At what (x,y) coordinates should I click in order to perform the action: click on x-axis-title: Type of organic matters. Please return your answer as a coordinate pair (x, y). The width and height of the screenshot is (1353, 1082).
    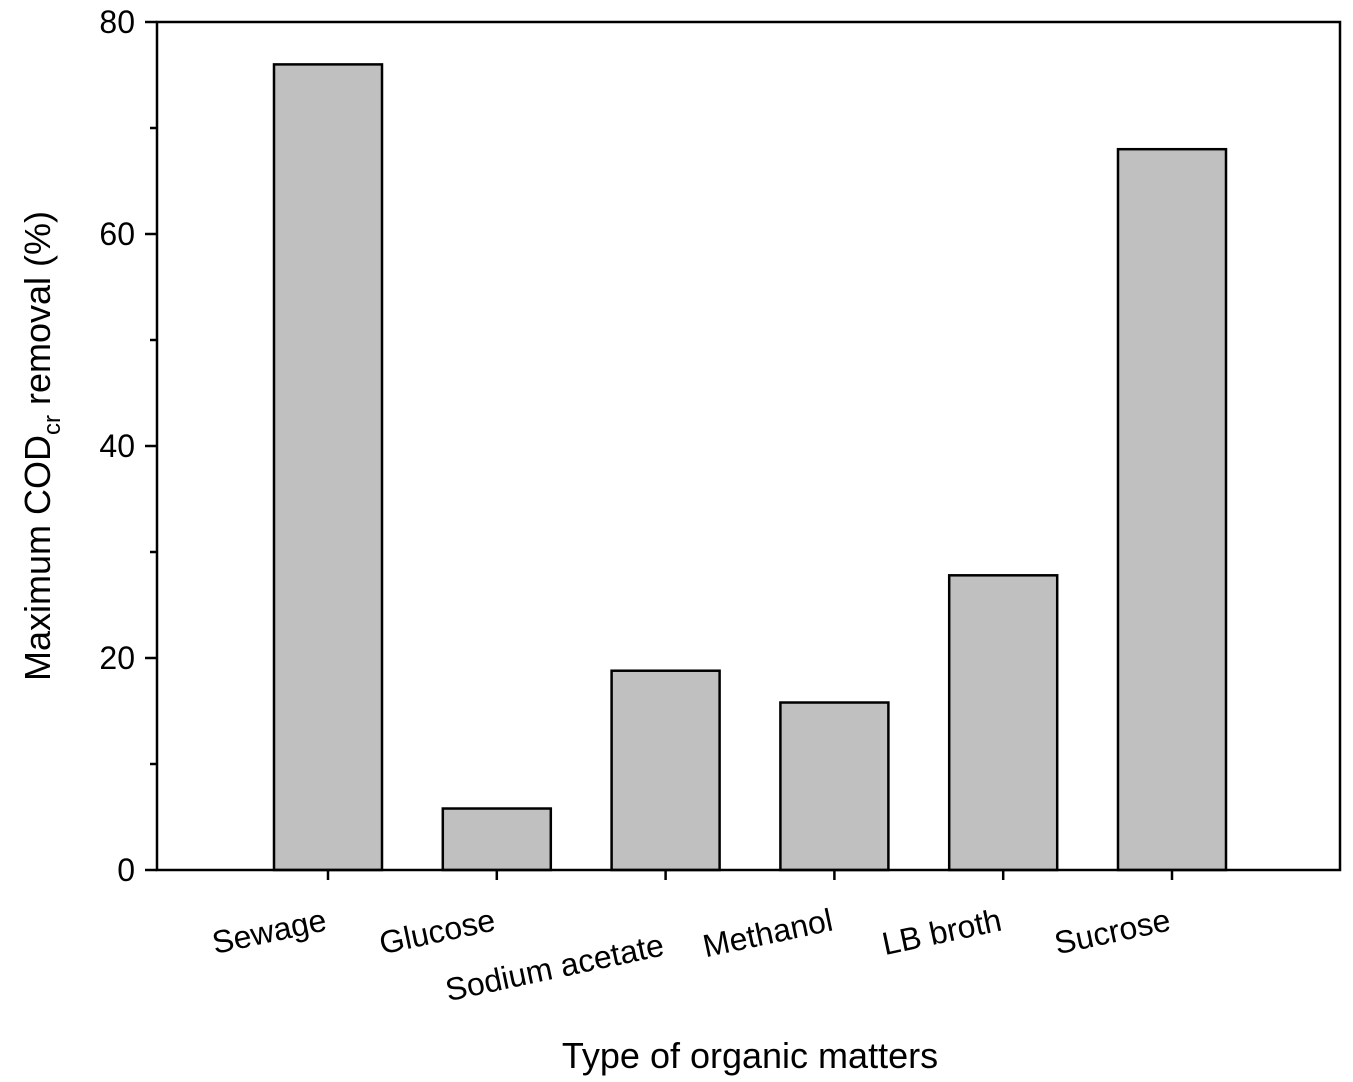
    Looking at the image, I should click on (750, 1055).